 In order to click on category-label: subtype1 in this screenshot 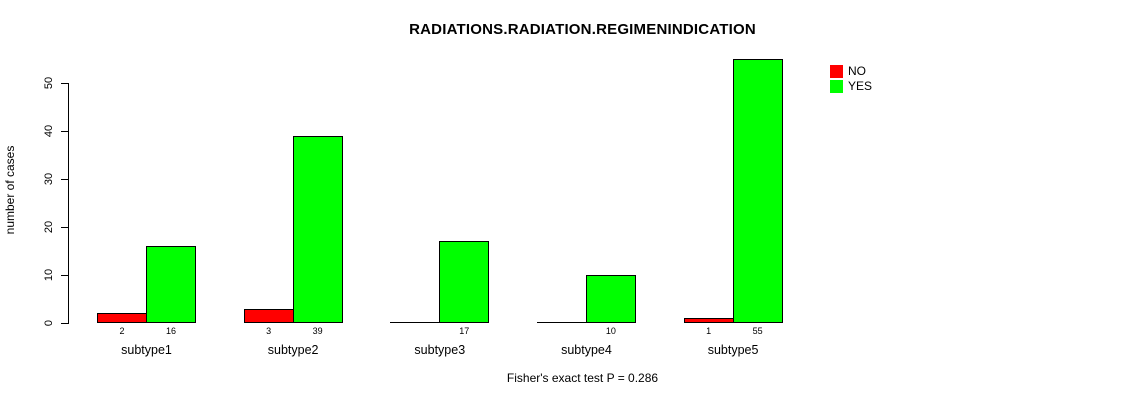, I will do `click(146, 350)`.